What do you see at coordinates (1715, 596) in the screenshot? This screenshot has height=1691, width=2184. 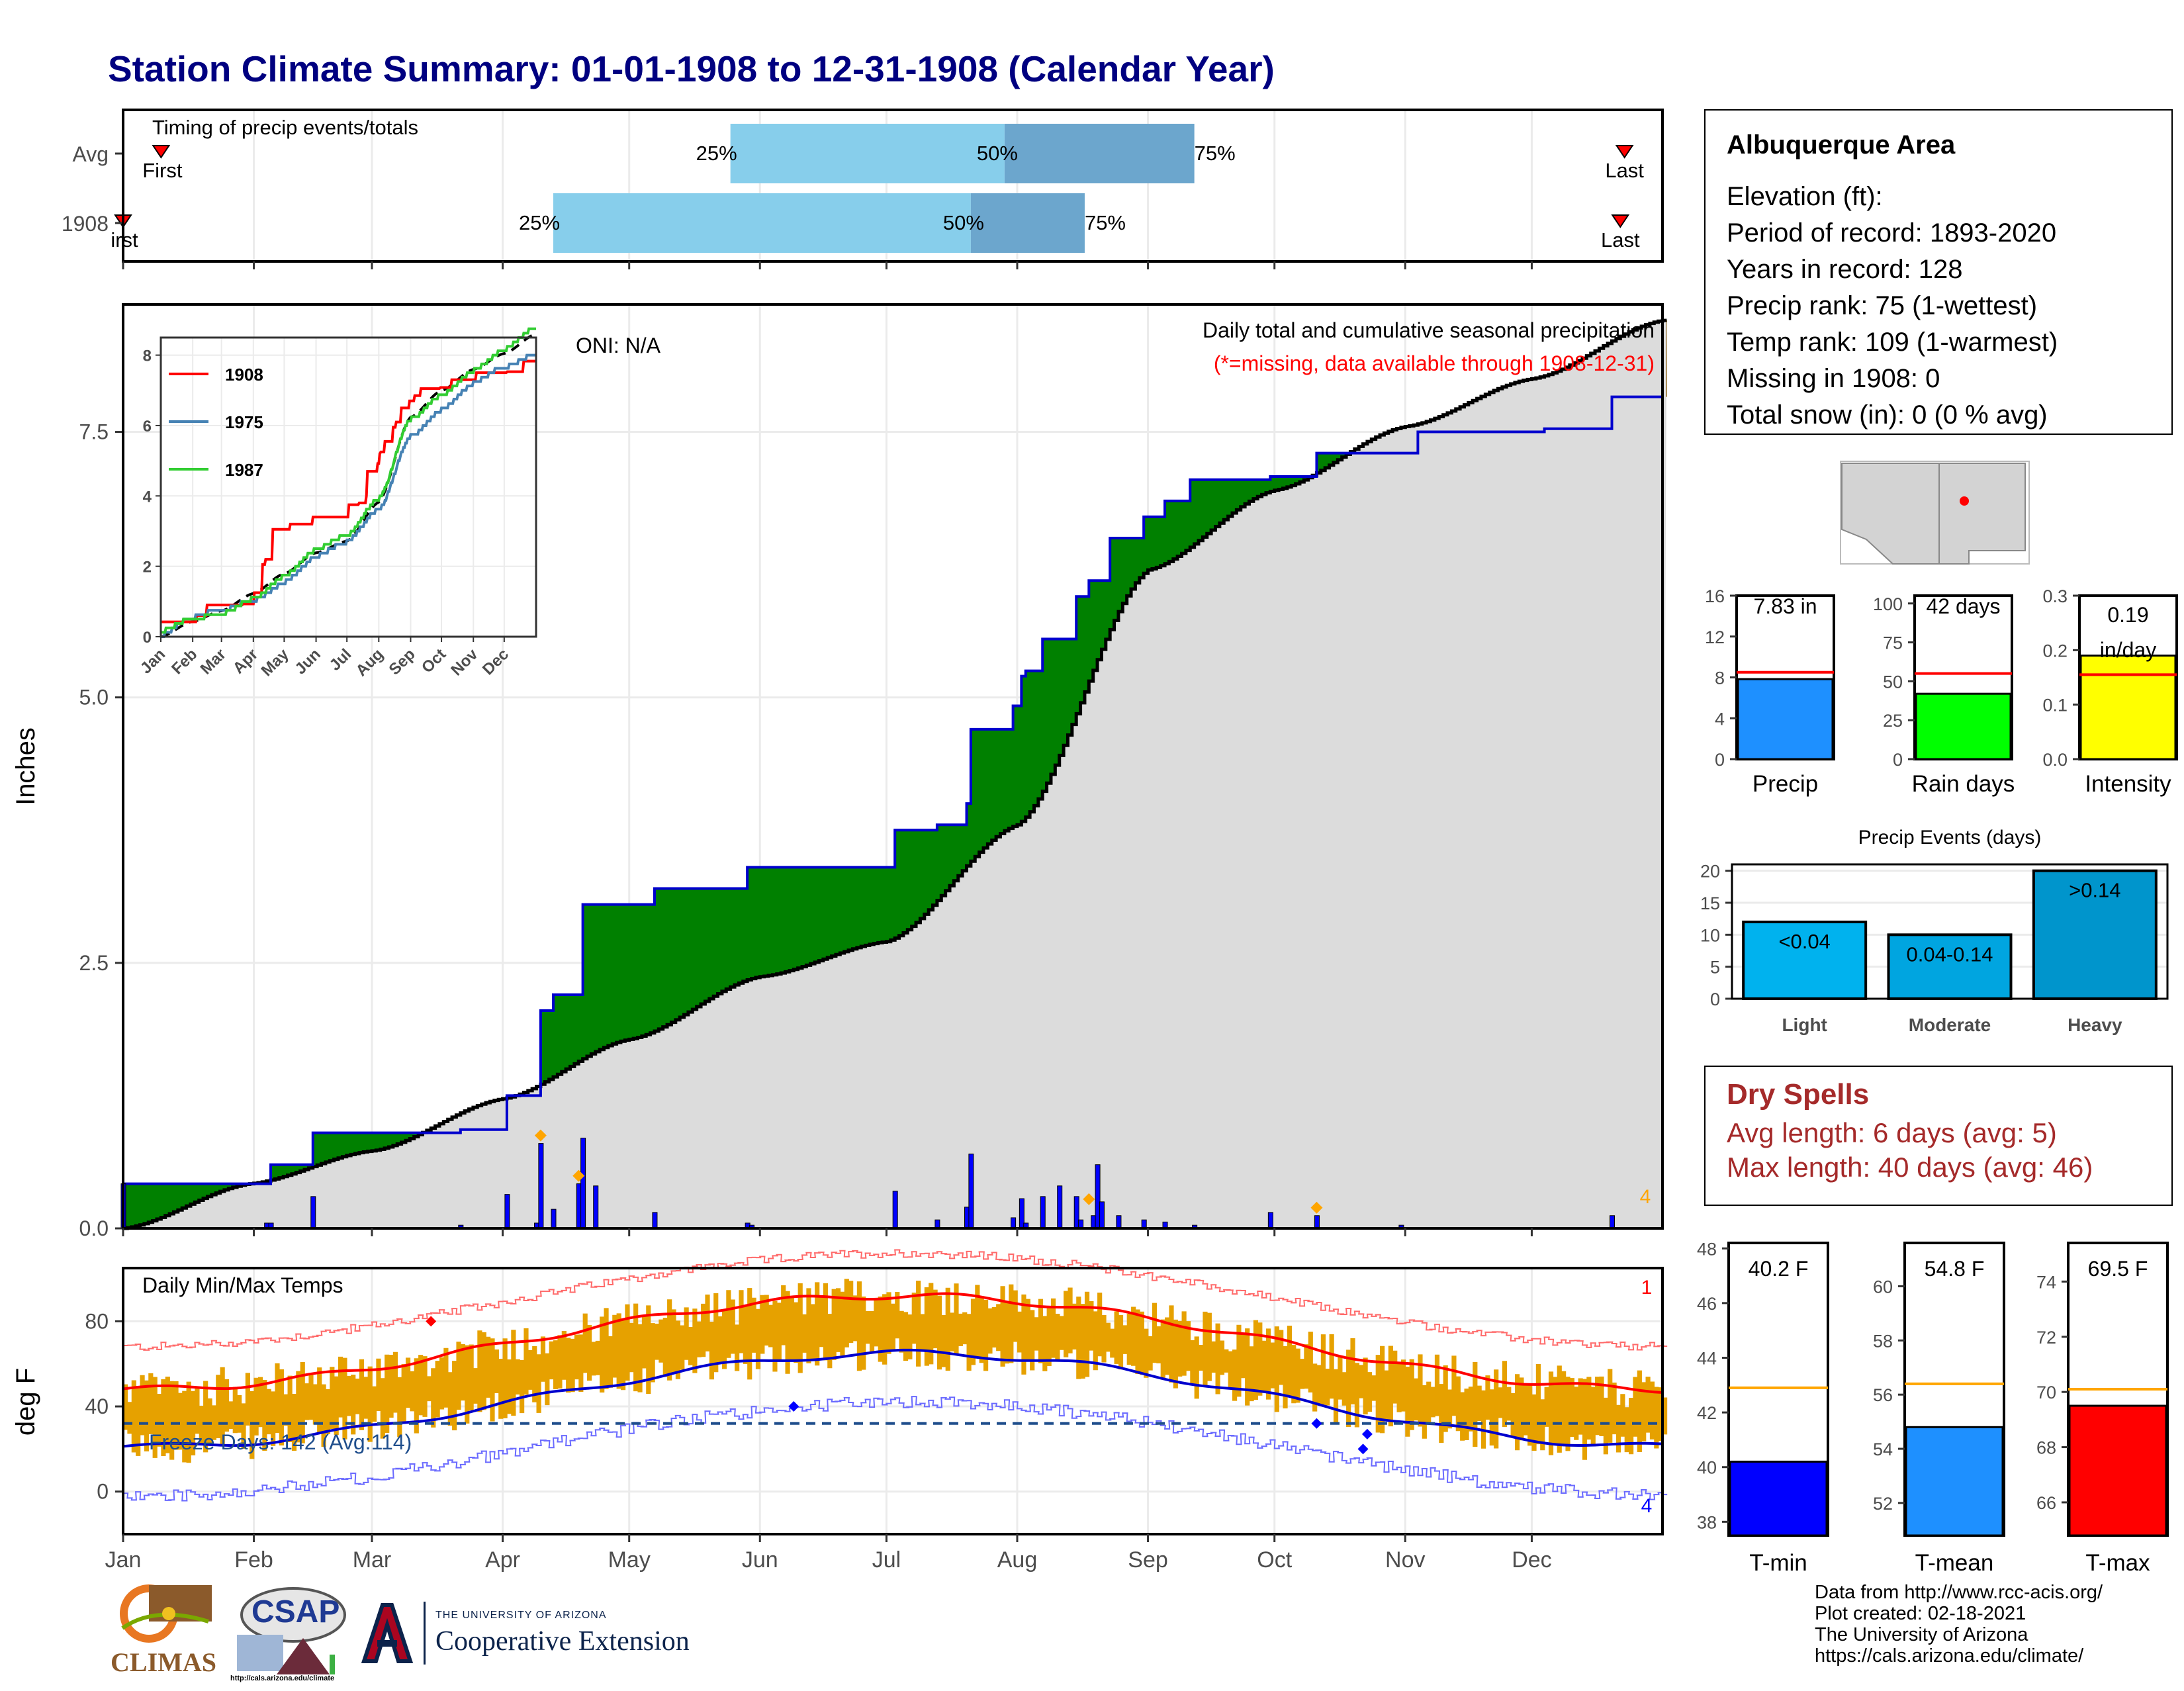 I see `y-tick-label: 16` at bounding box center [1715, 596].